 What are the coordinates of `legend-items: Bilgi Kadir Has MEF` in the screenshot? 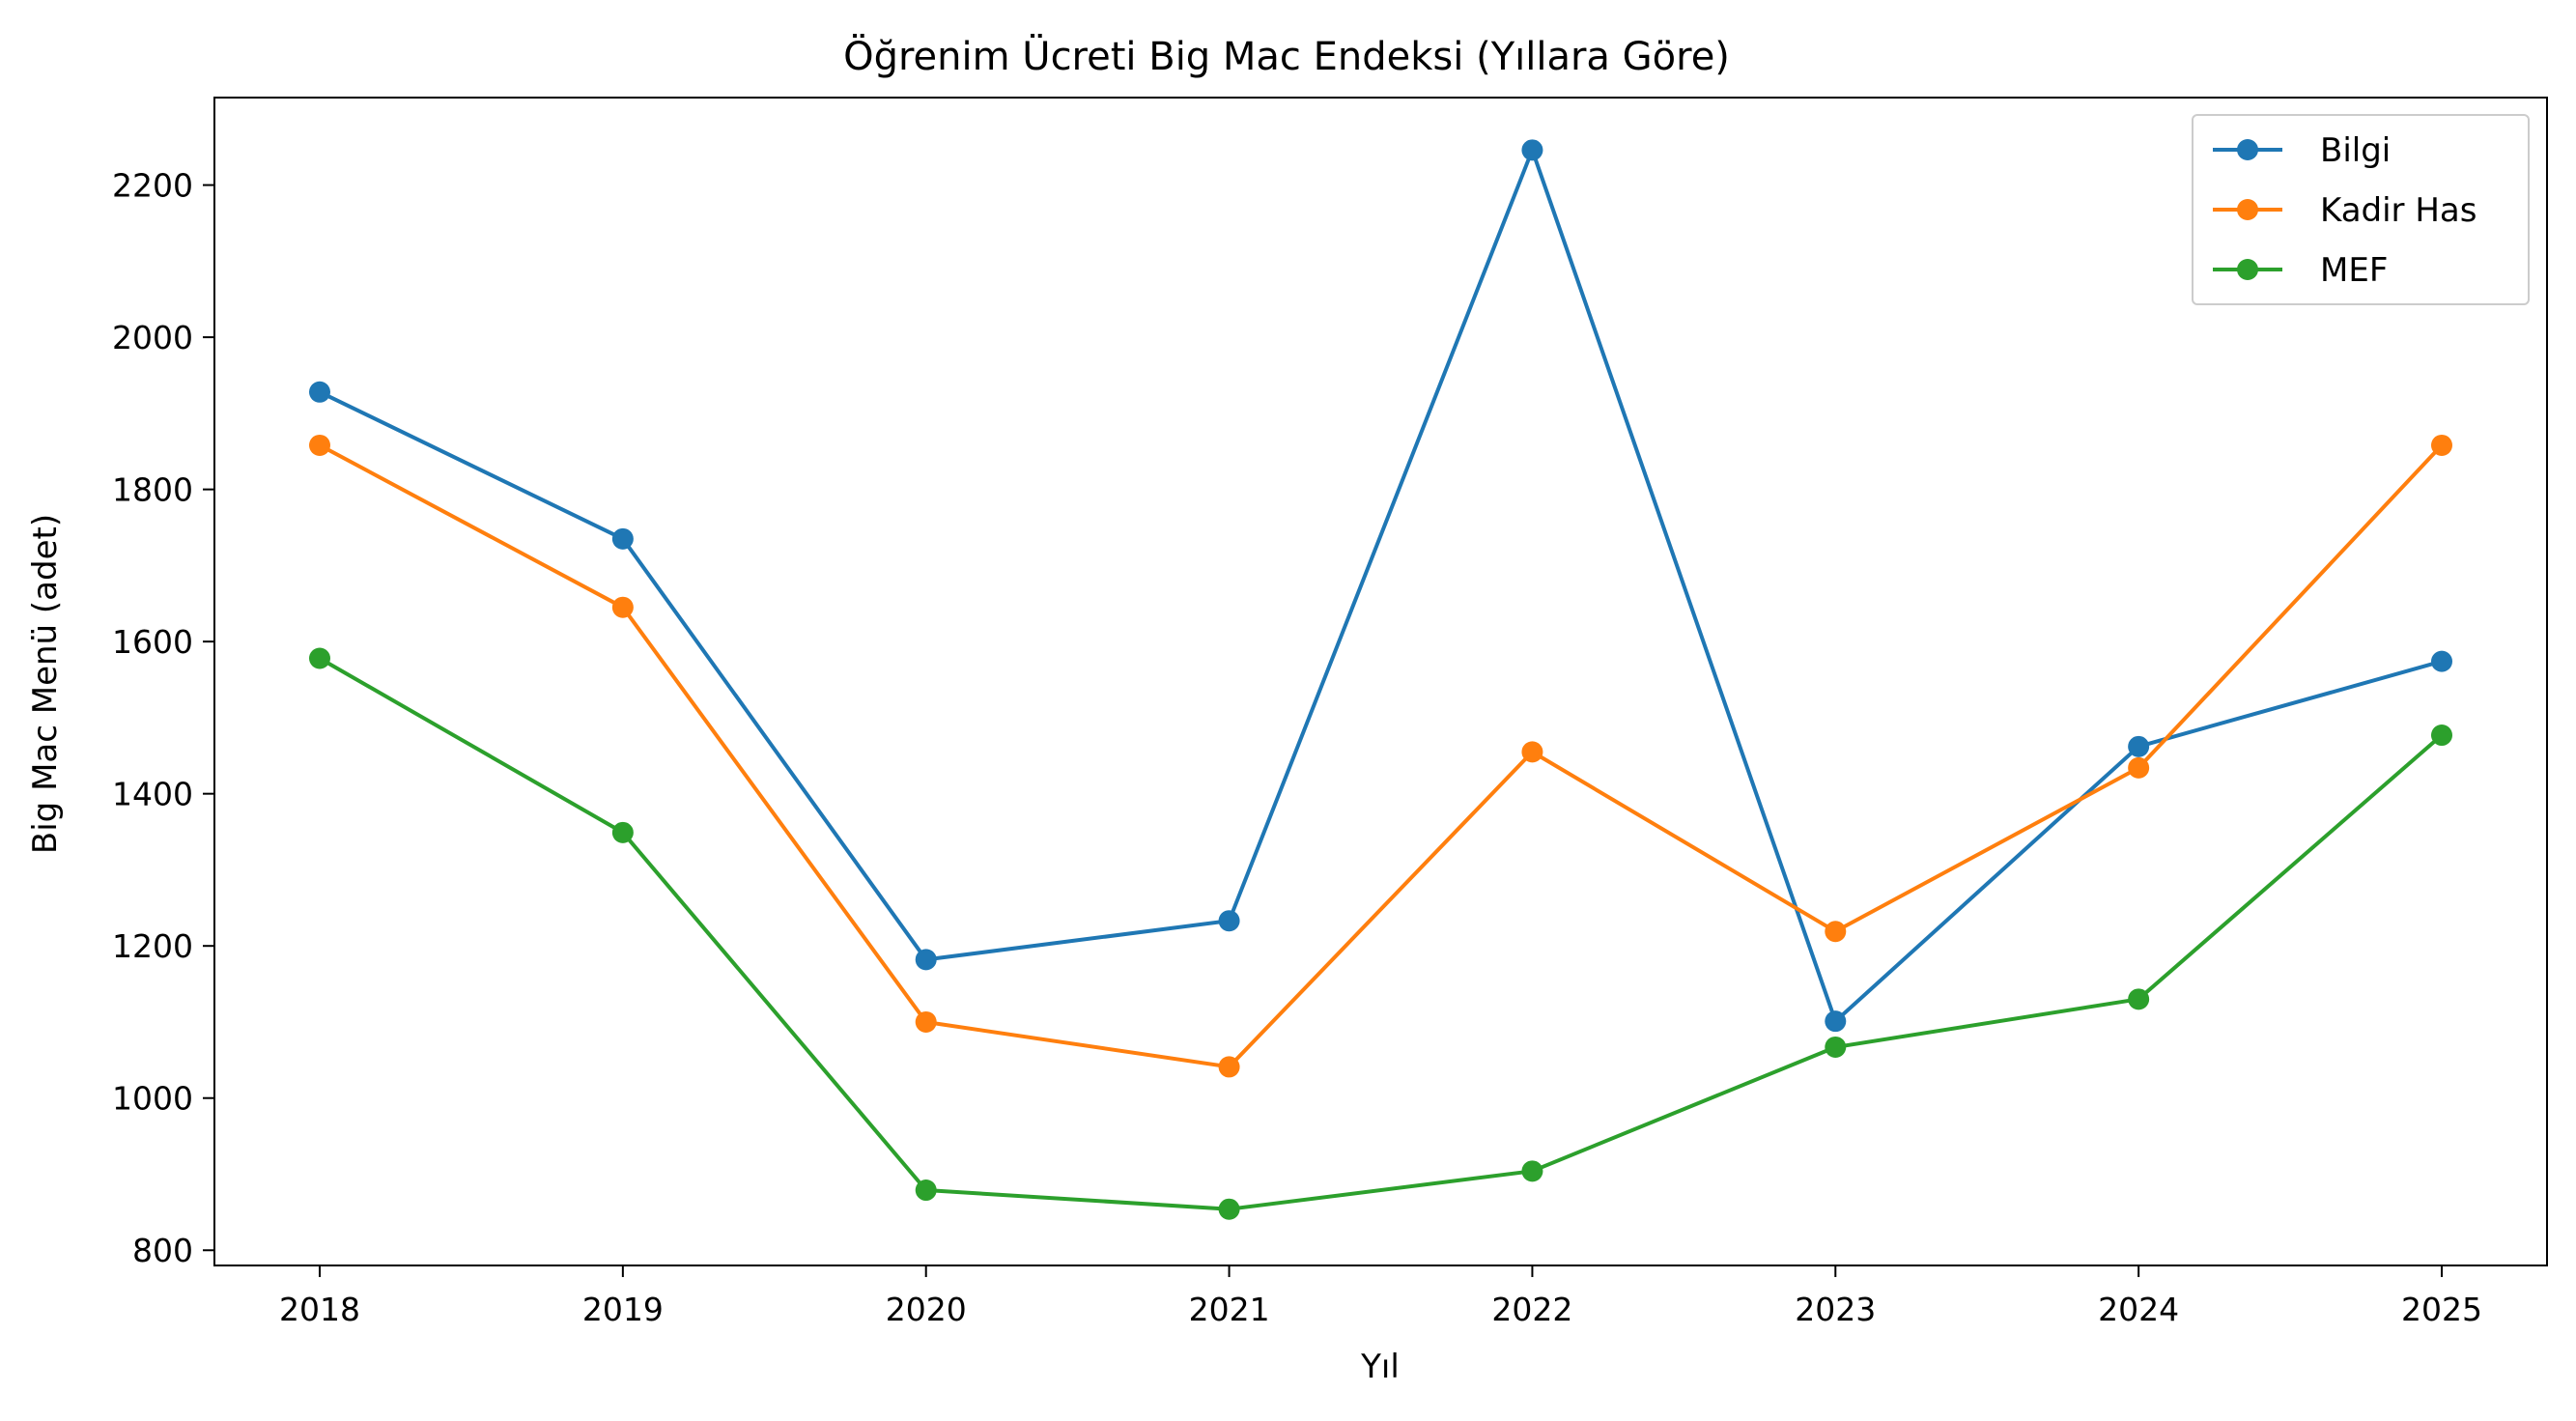 It's located at (2345, 210).